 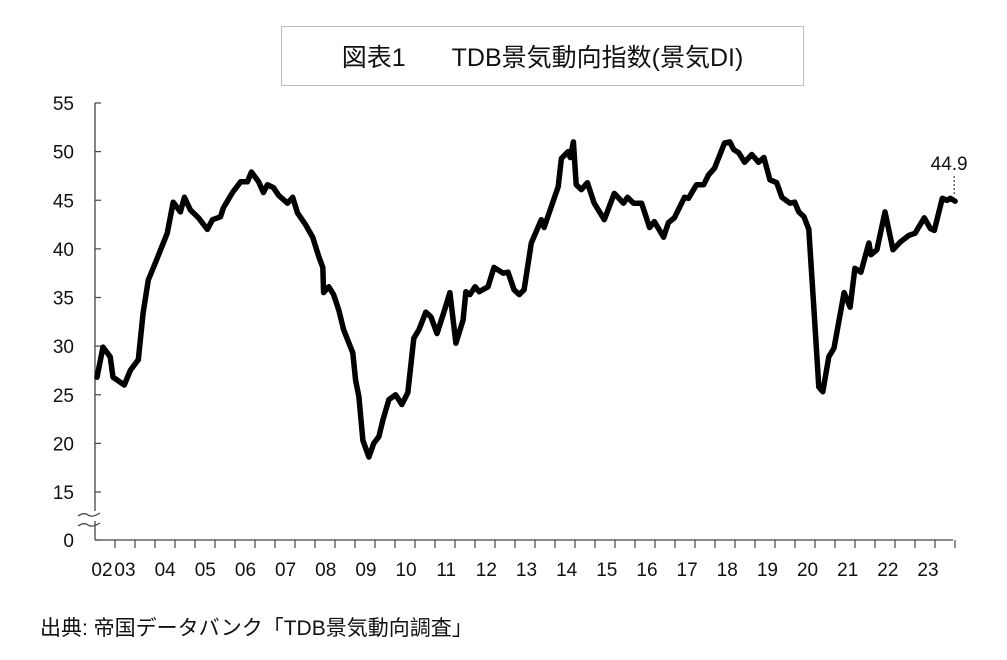 What do you see at coordinates (365, 570) in the screenshot?
I see `x-tick-label: 09` at bounding box center [365, 570].